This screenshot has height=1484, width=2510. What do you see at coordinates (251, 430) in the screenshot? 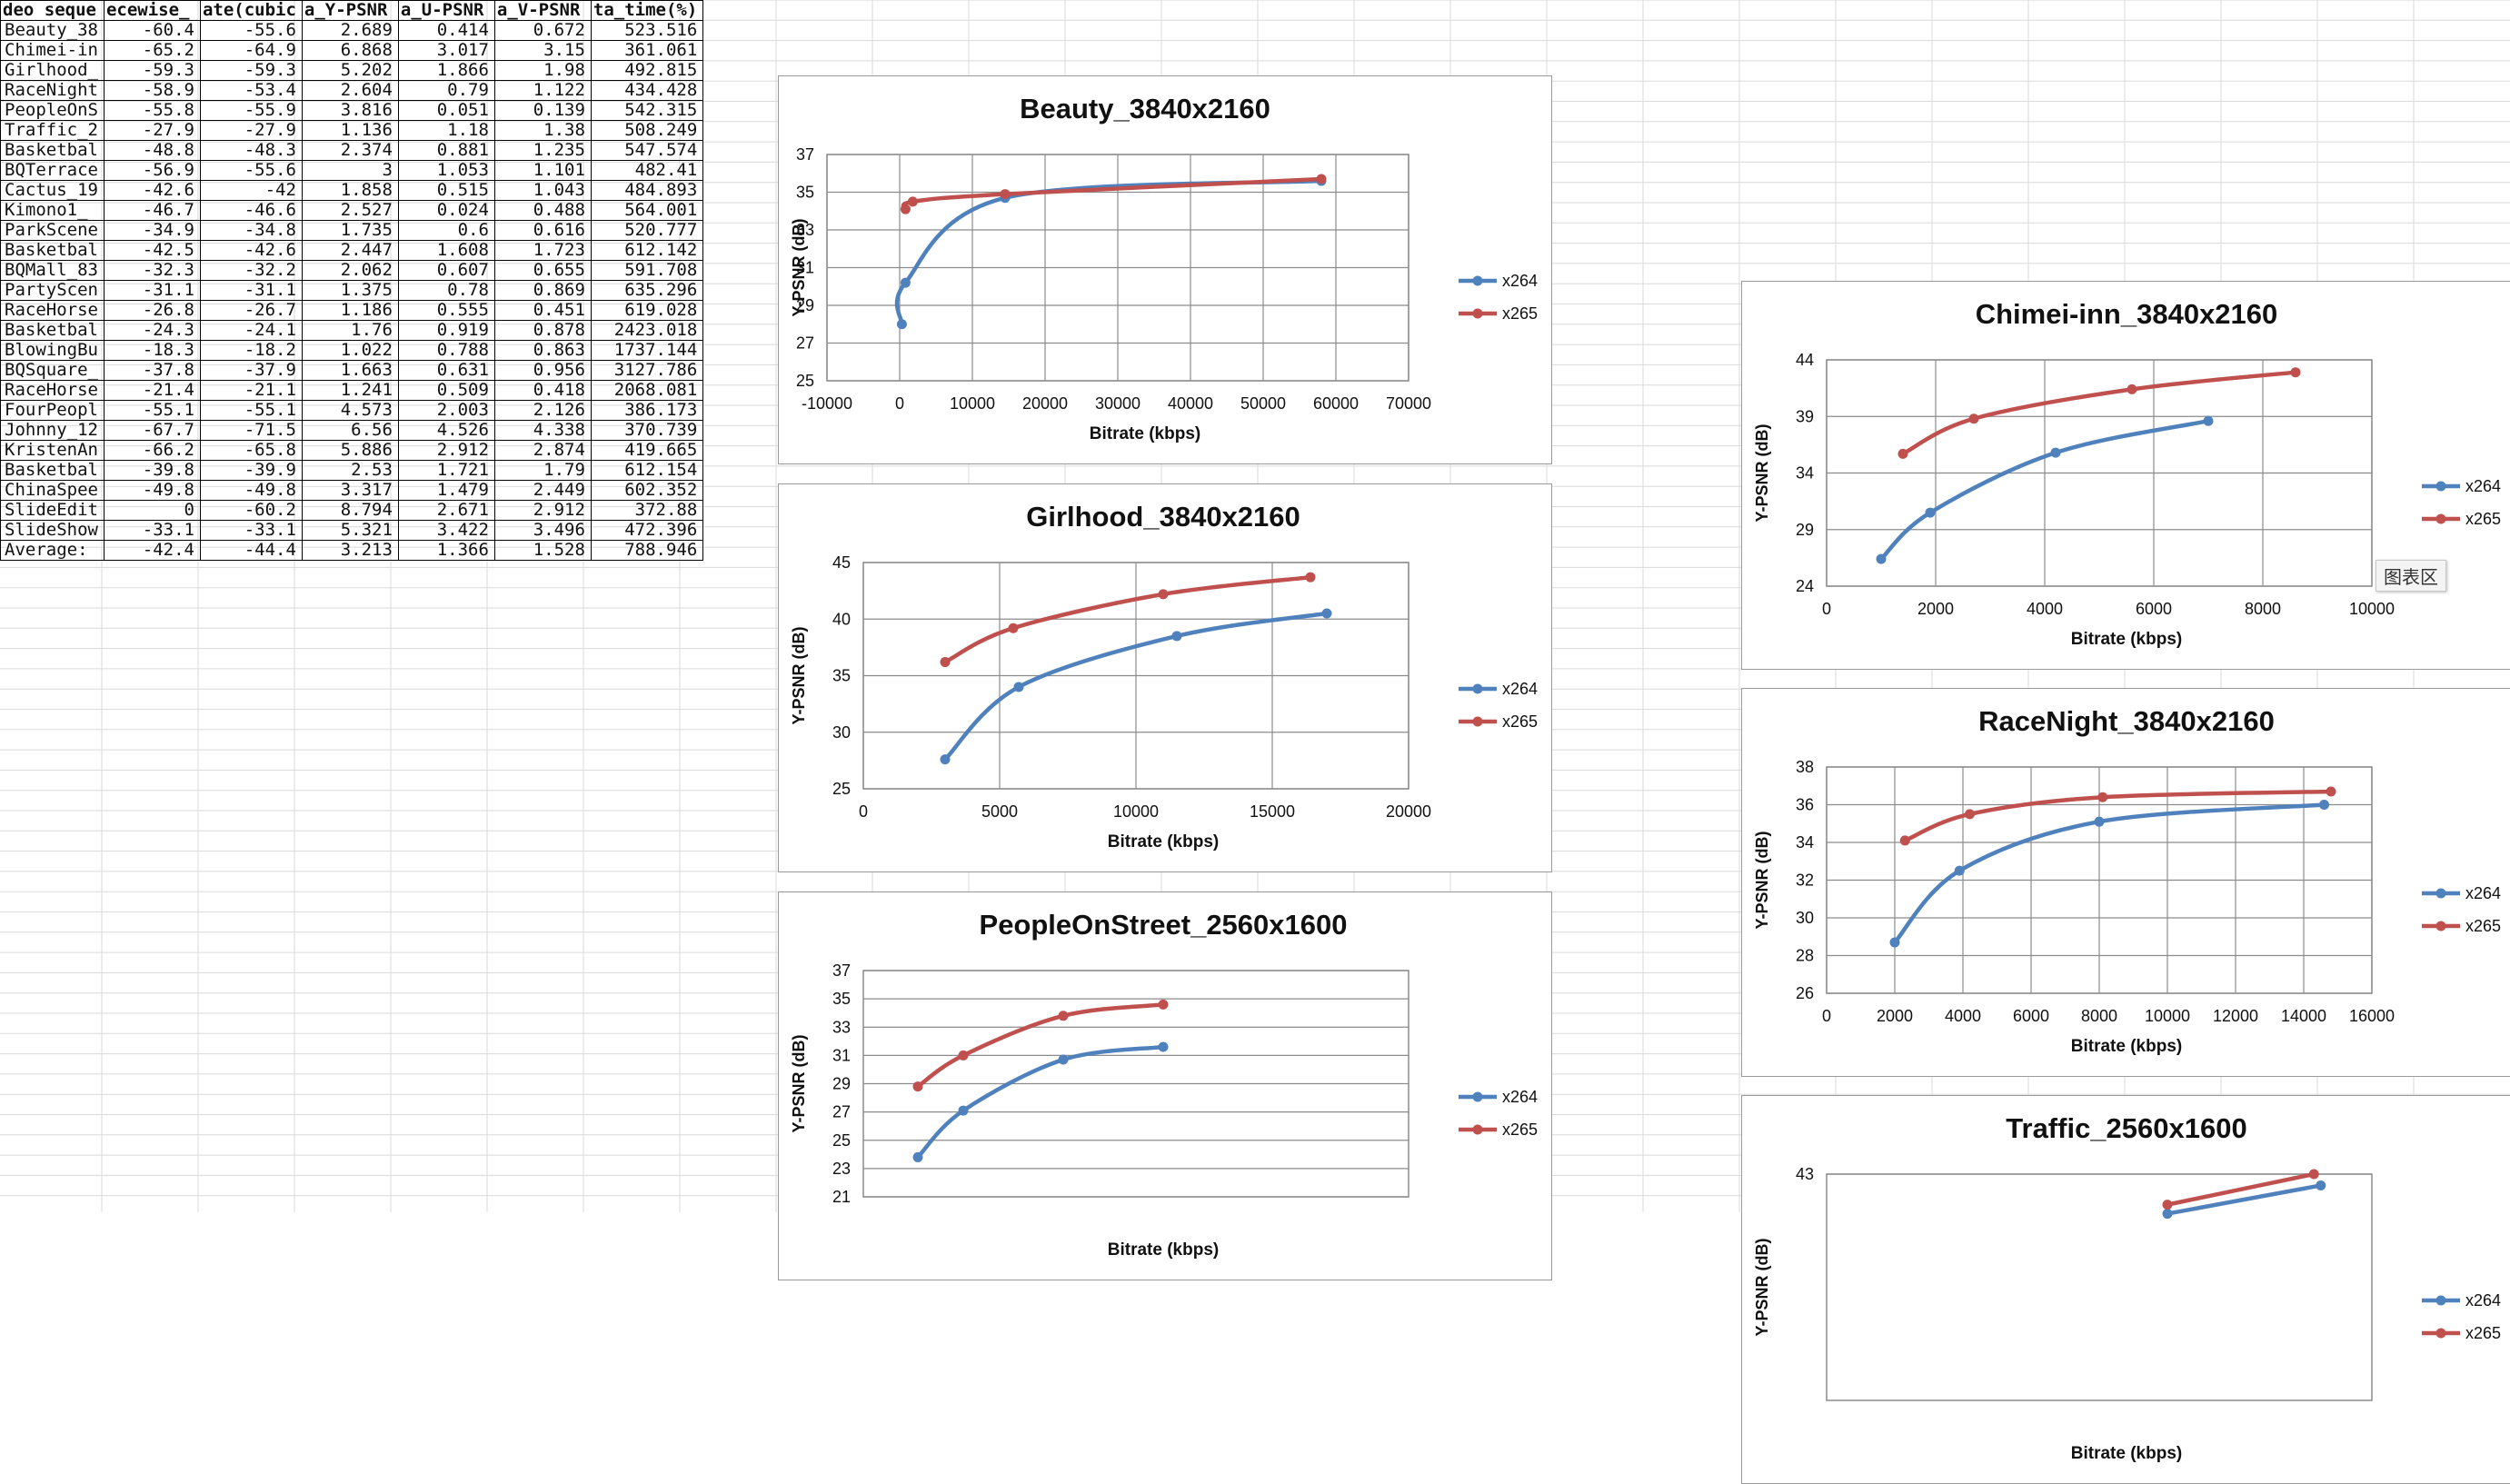
I see `value-cell: -71.5` at bounding box center [251, 430].